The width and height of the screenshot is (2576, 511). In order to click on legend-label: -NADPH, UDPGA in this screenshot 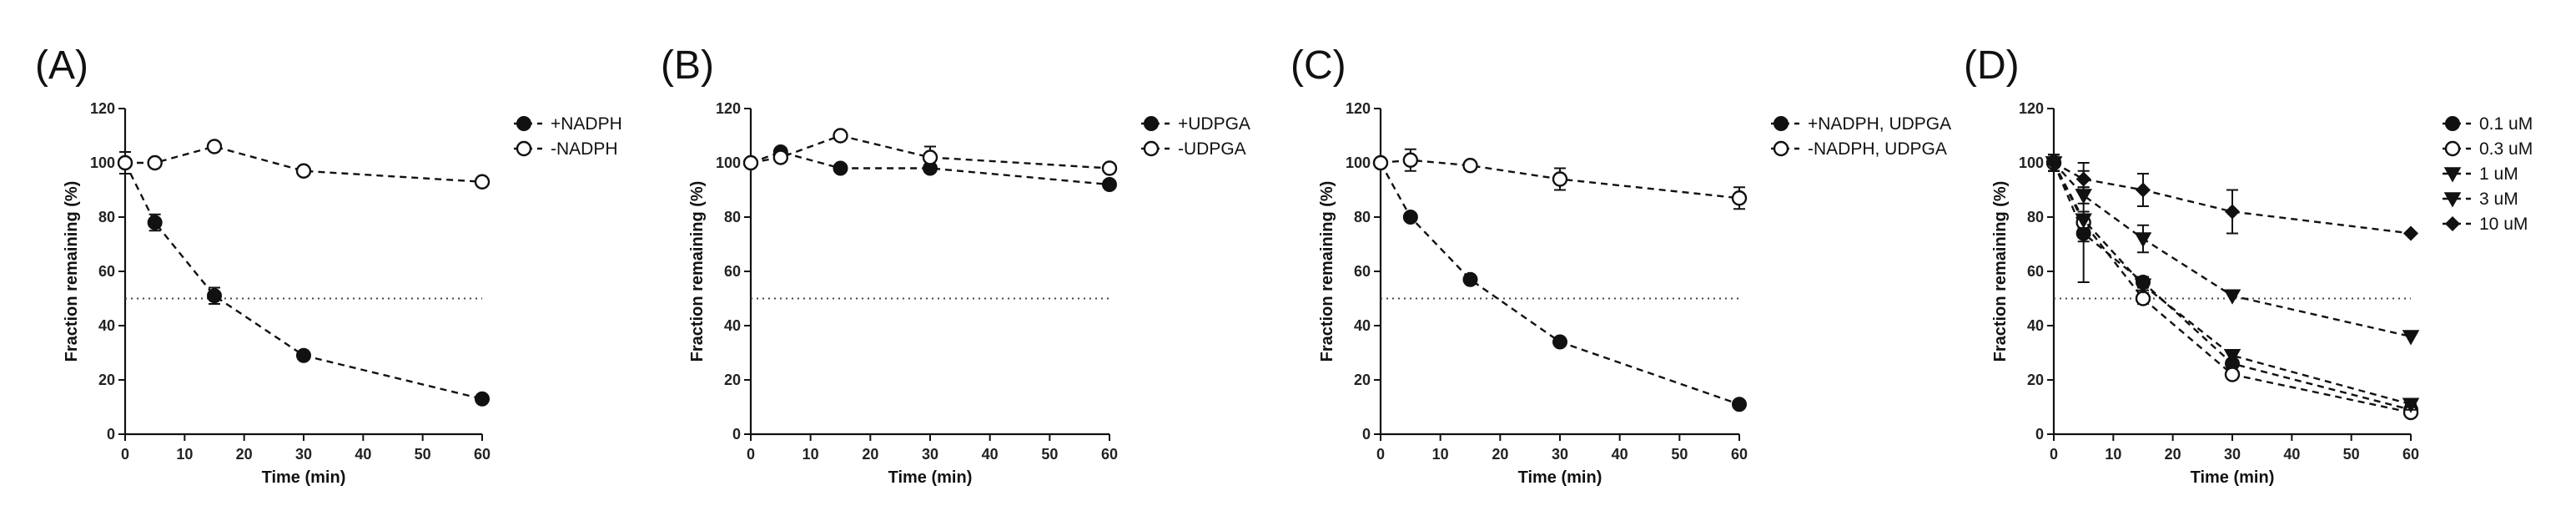, I will do `click(1877, 149)`.